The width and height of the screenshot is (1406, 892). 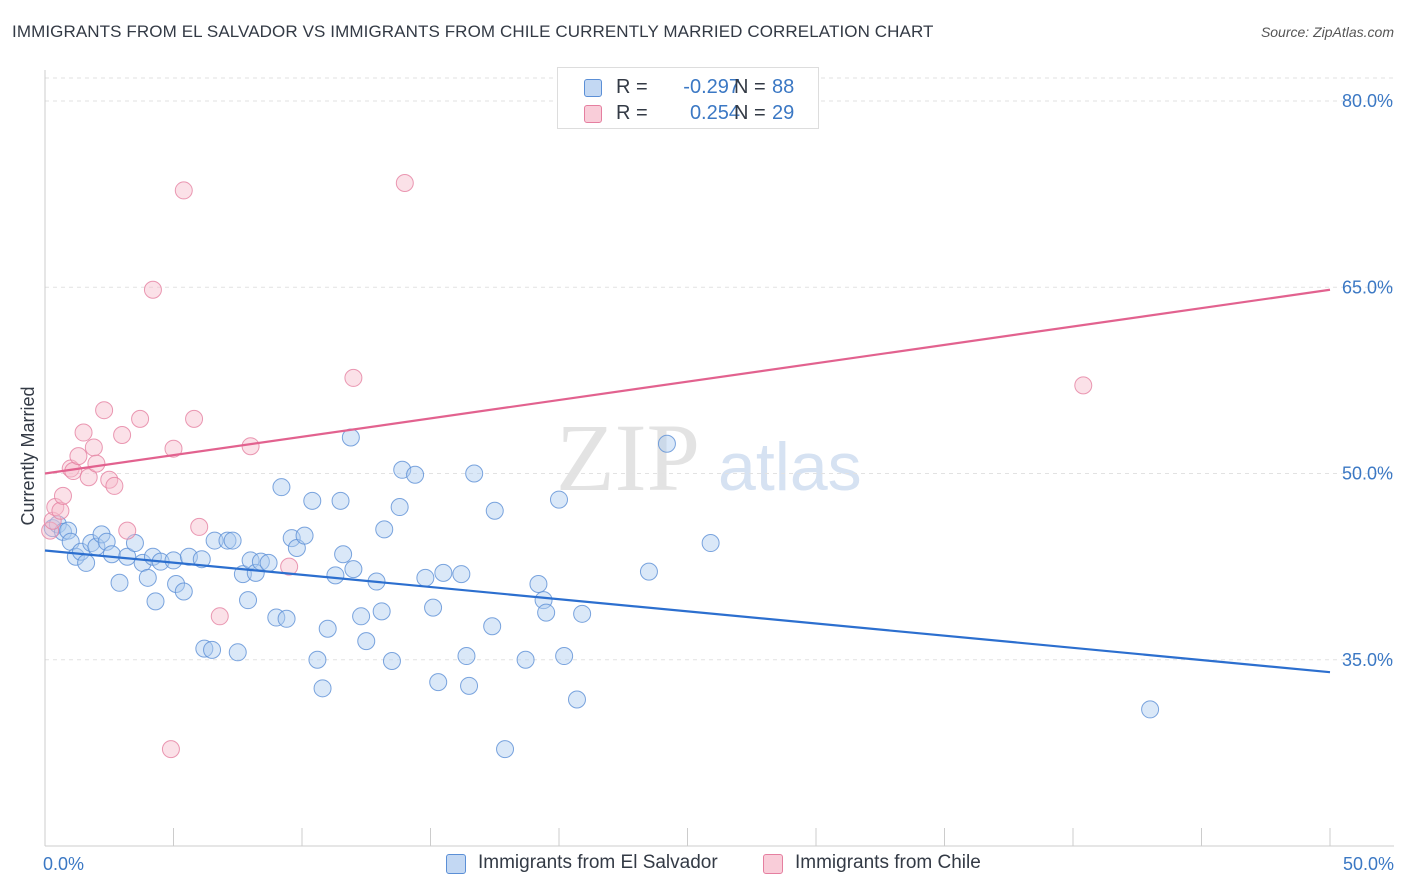 I want to click on stats-r-value: 0.254, so click(x=714, y=113).